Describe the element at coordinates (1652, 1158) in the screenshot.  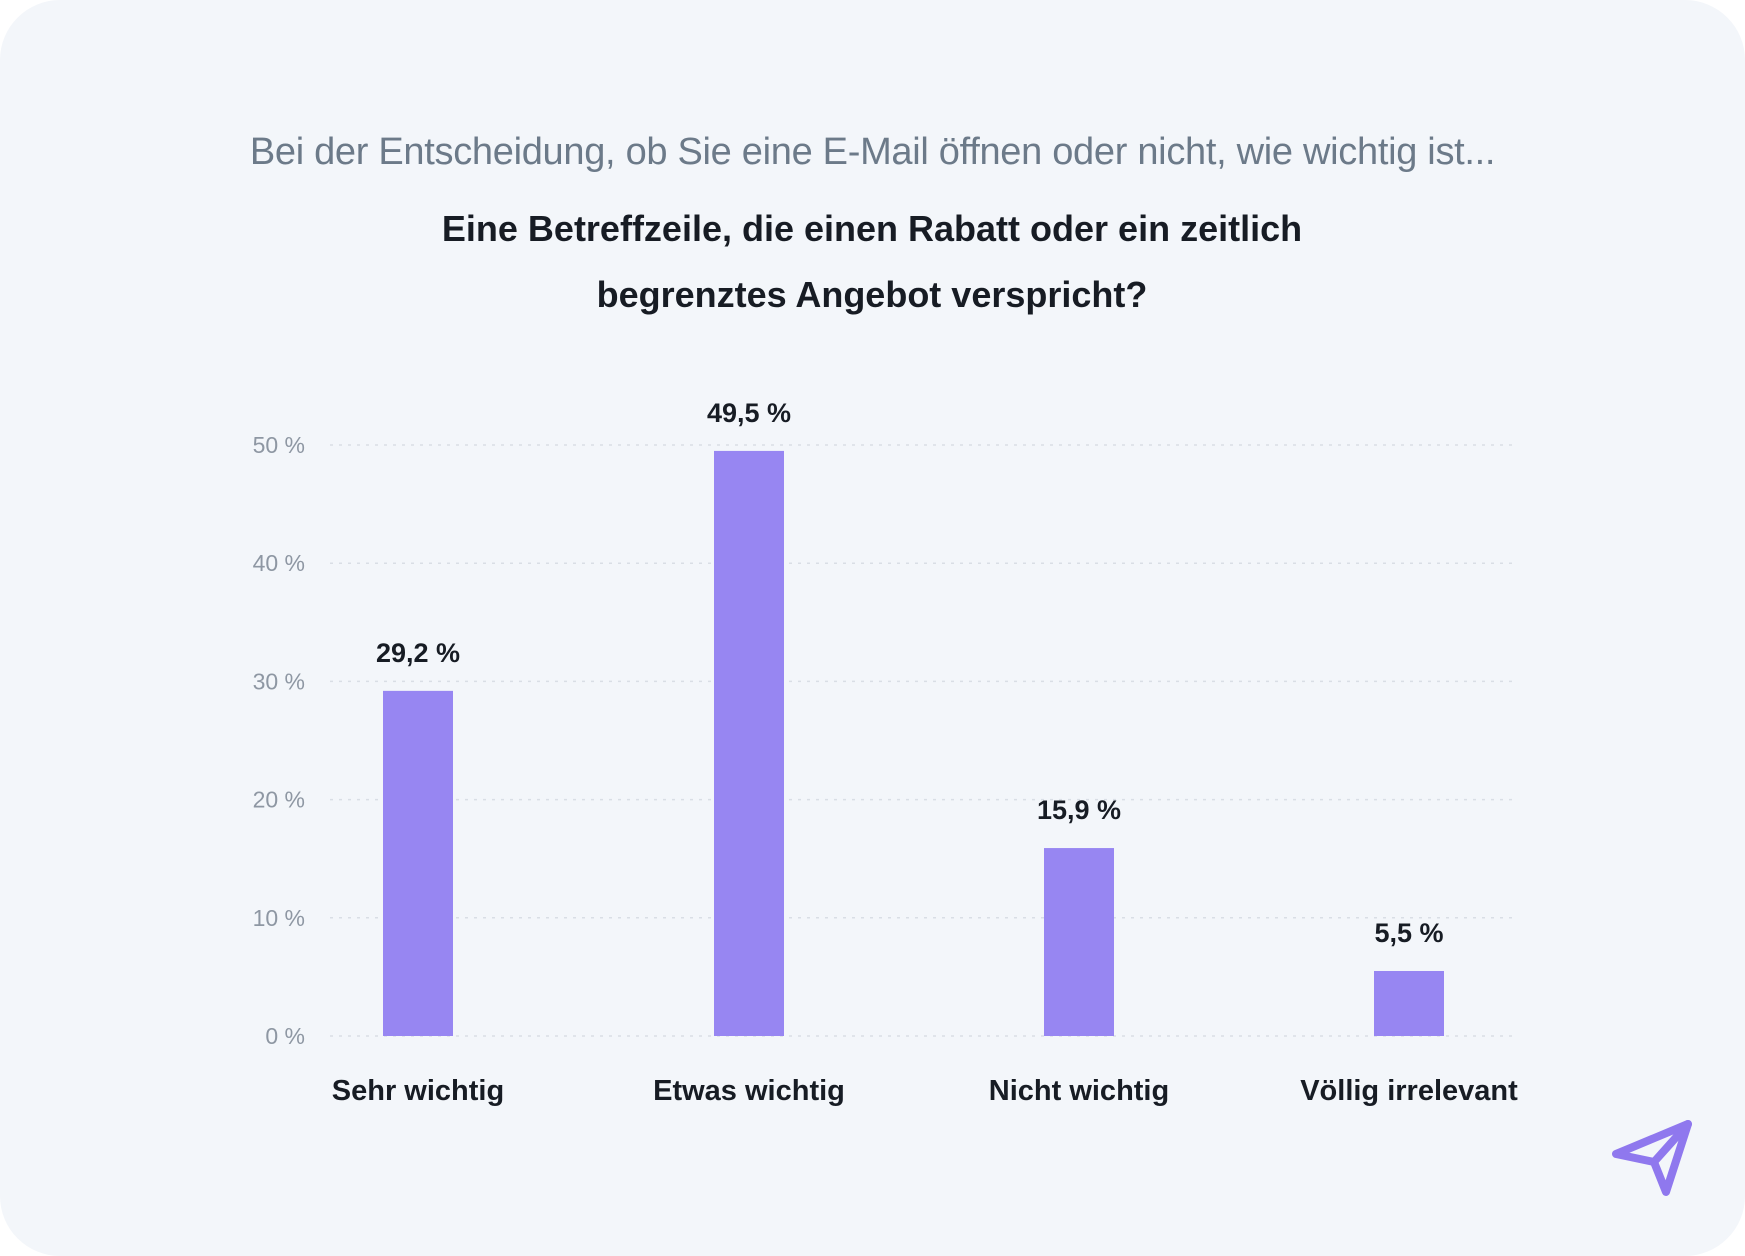
I see `paper-plane-icon` at that location.